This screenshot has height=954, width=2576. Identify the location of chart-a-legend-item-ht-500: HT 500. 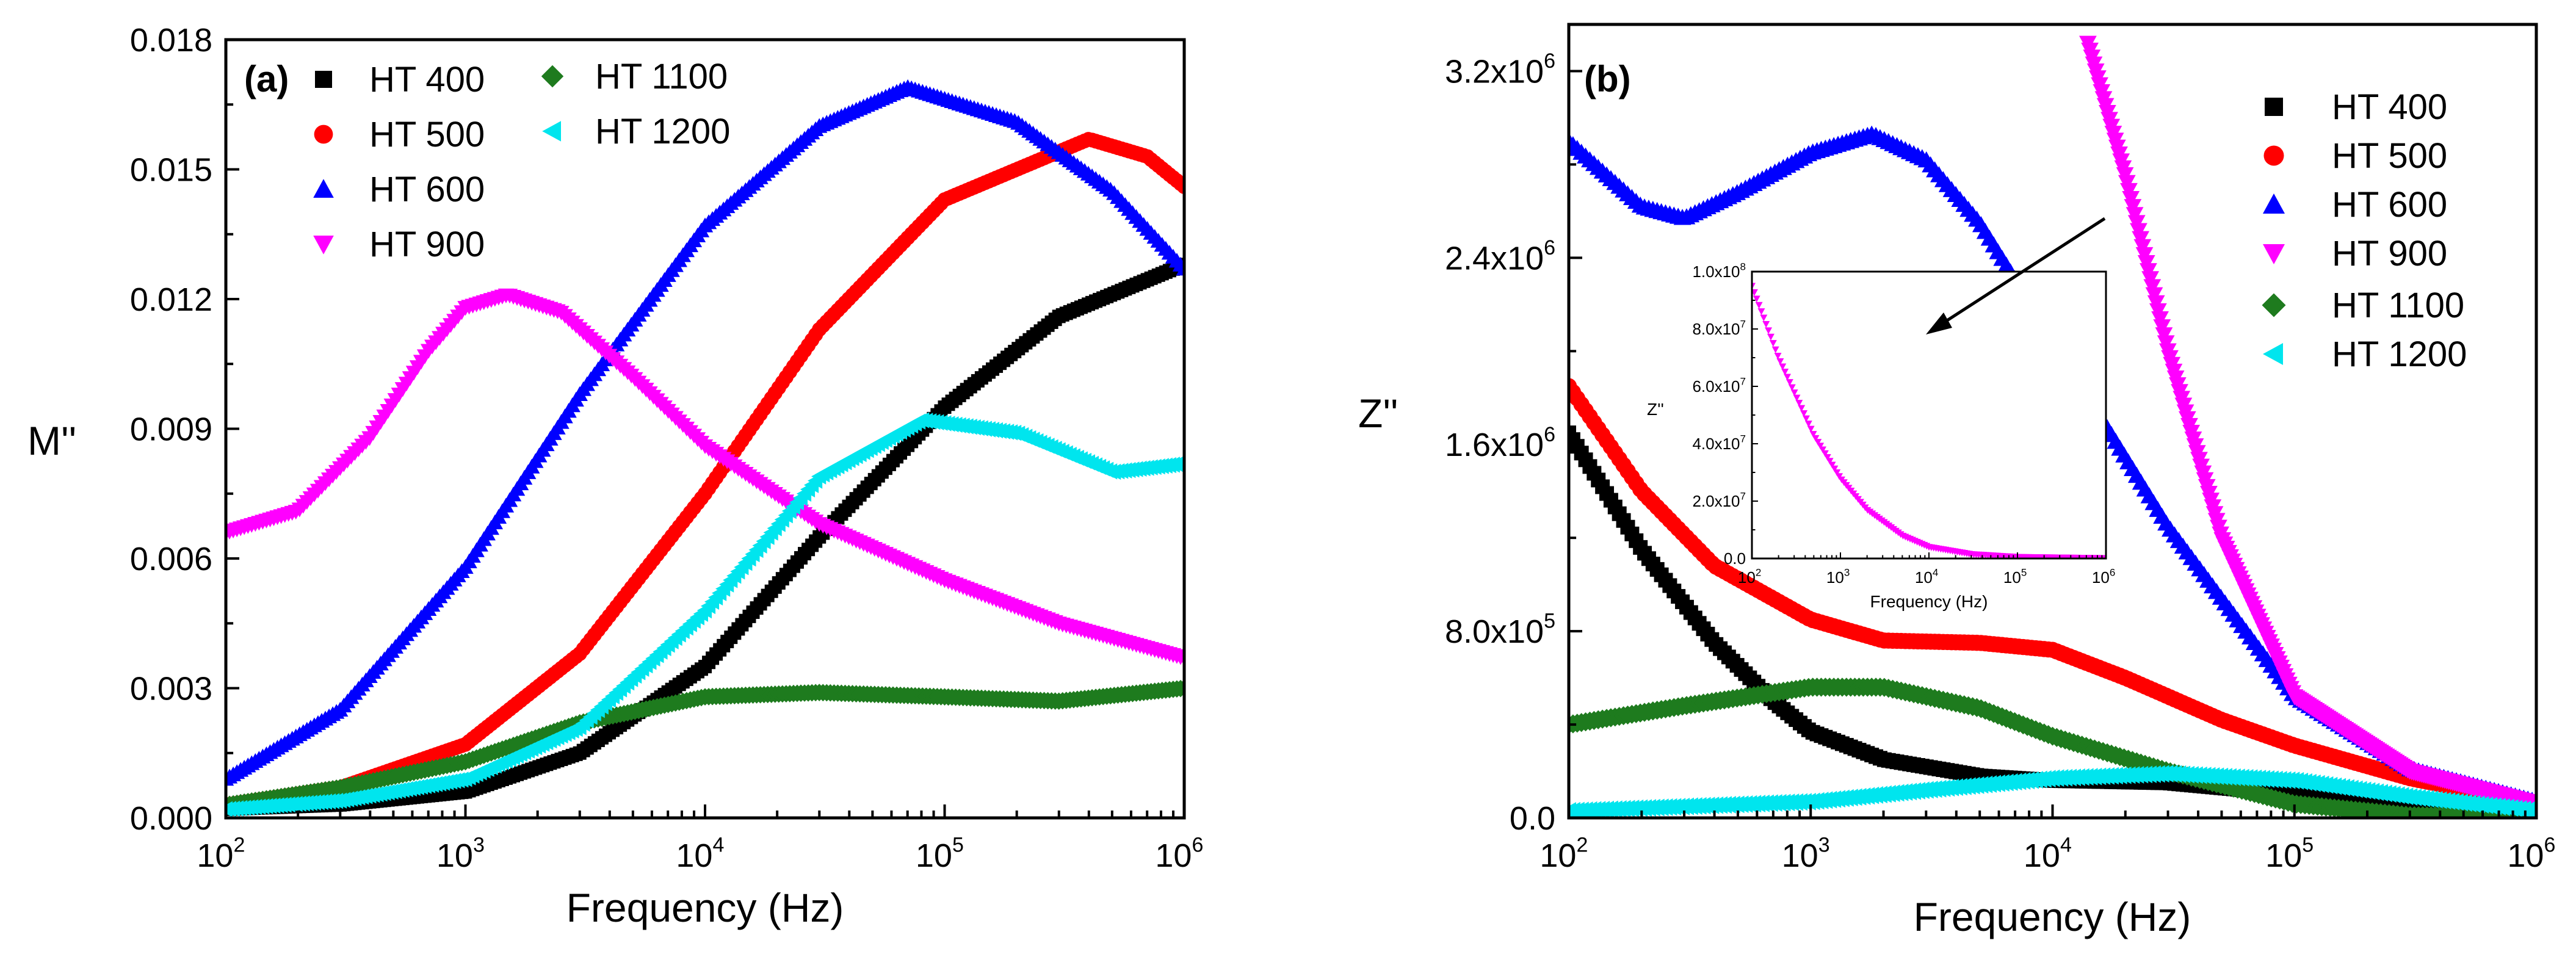
(399, 134).